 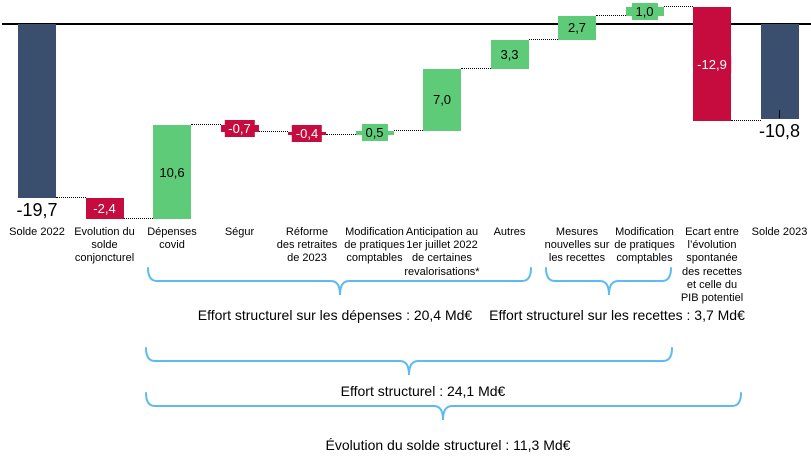 I want to click on brace-effort-structurel, so click(x=409, y=361).